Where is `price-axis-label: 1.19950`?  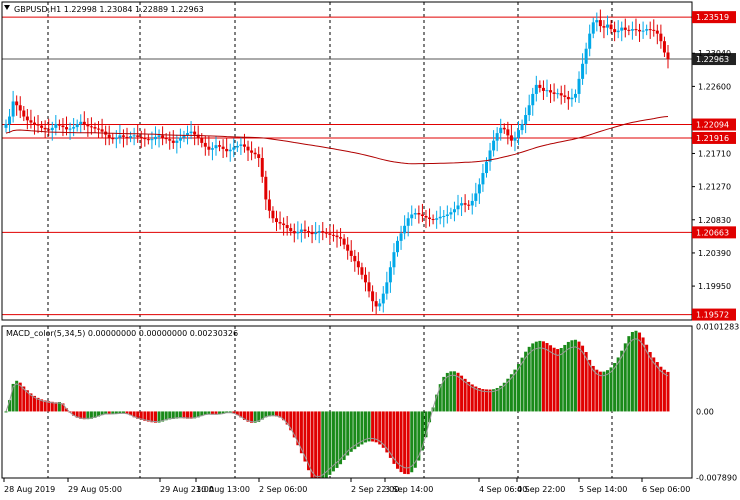
price-axis-label: 1.19950 is located at coordinates (714, 286).